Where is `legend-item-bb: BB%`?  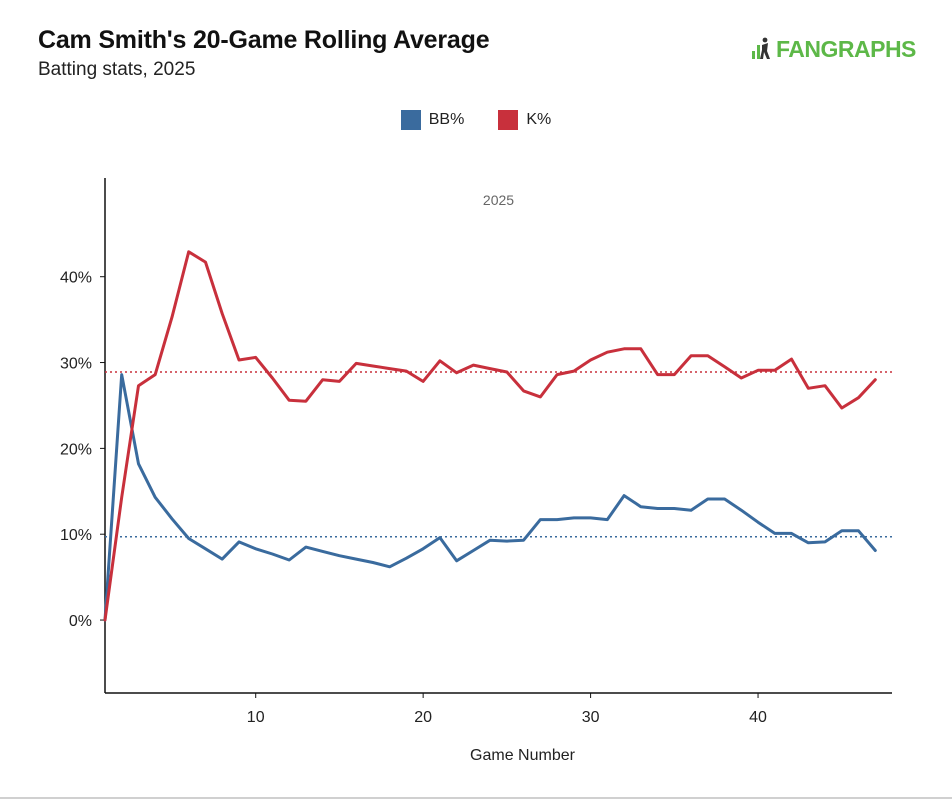
legend-item-bb: BB% is located at coordinates (432, 120).